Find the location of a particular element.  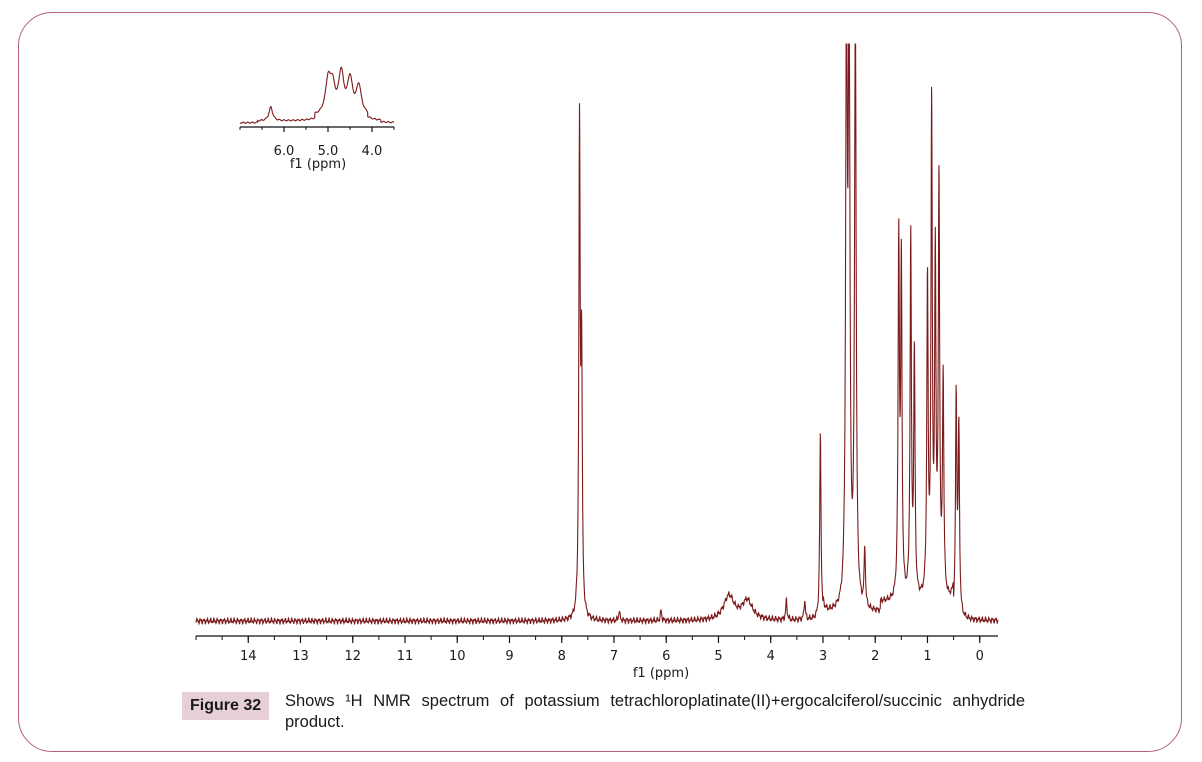

x-tick-label: 7 is located at coordinates (614, 656).